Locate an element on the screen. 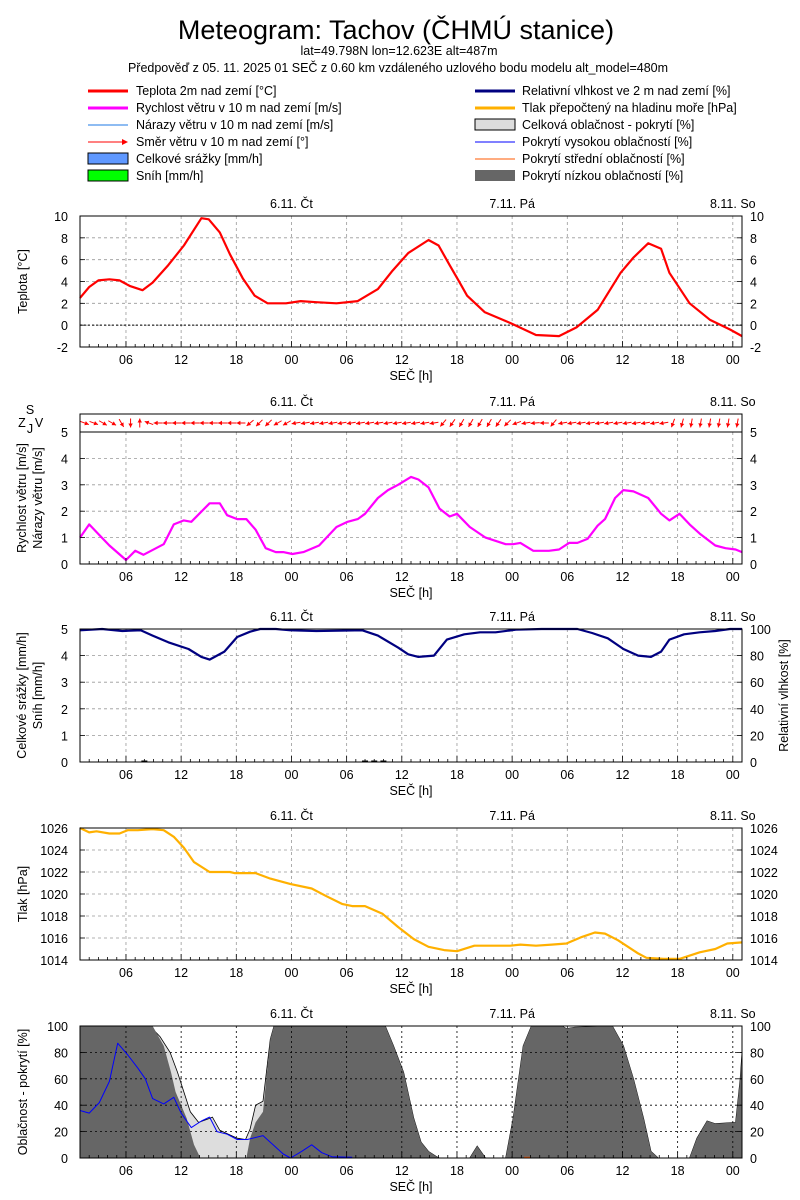 Image resolution: width=800 pixels, height=1200 pixels. legend-item: Sníh [mm/h] is located at coordinates (145, 176).